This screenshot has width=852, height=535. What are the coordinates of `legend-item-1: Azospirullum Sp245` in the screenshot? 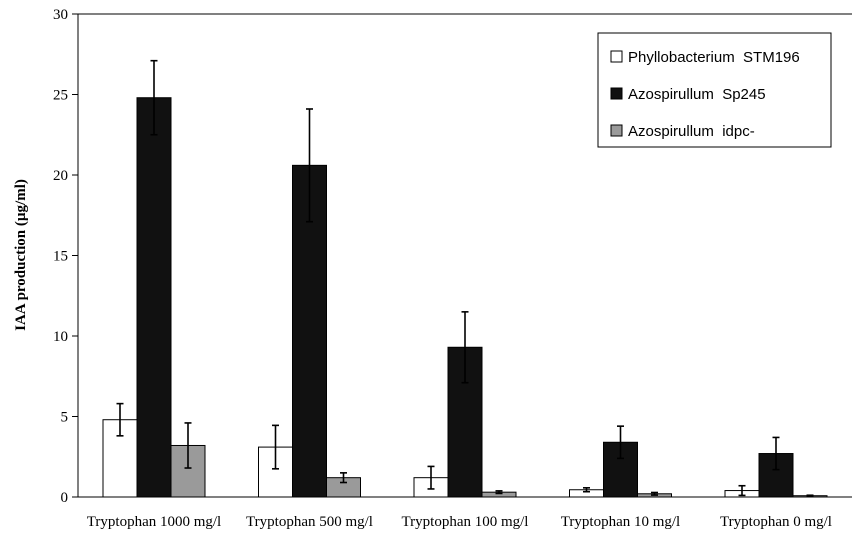 It's located at (688, 94).